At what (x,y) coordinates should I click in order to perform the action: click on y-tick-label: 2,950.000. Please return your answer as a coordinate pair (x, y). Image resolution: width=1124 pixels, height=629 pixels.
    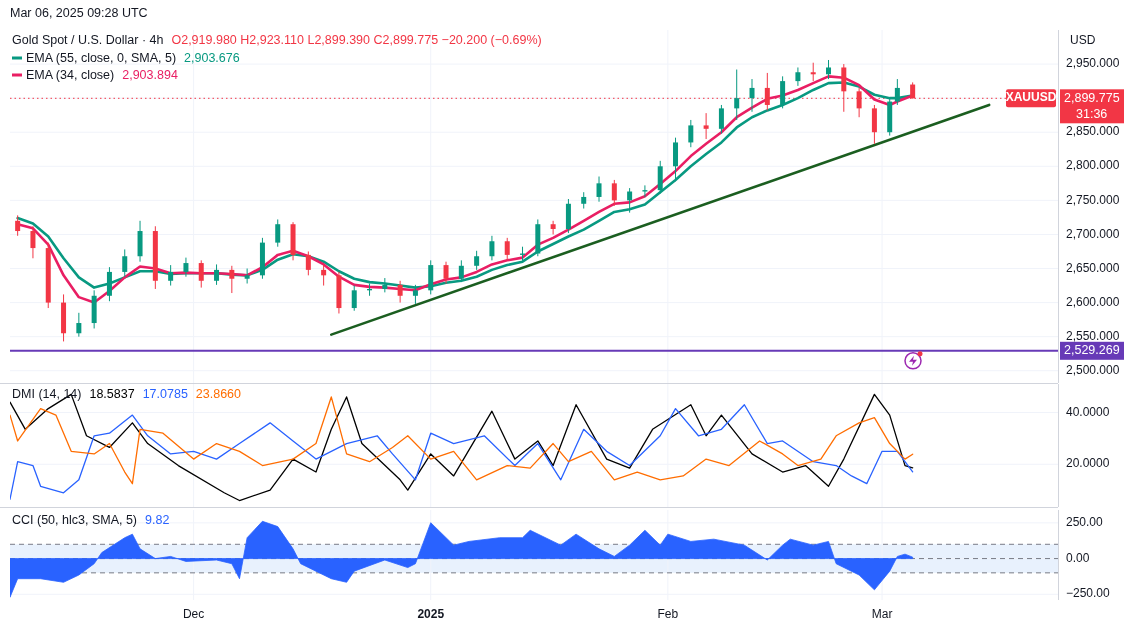
    Looking at the image, I should click on (1093, 63).